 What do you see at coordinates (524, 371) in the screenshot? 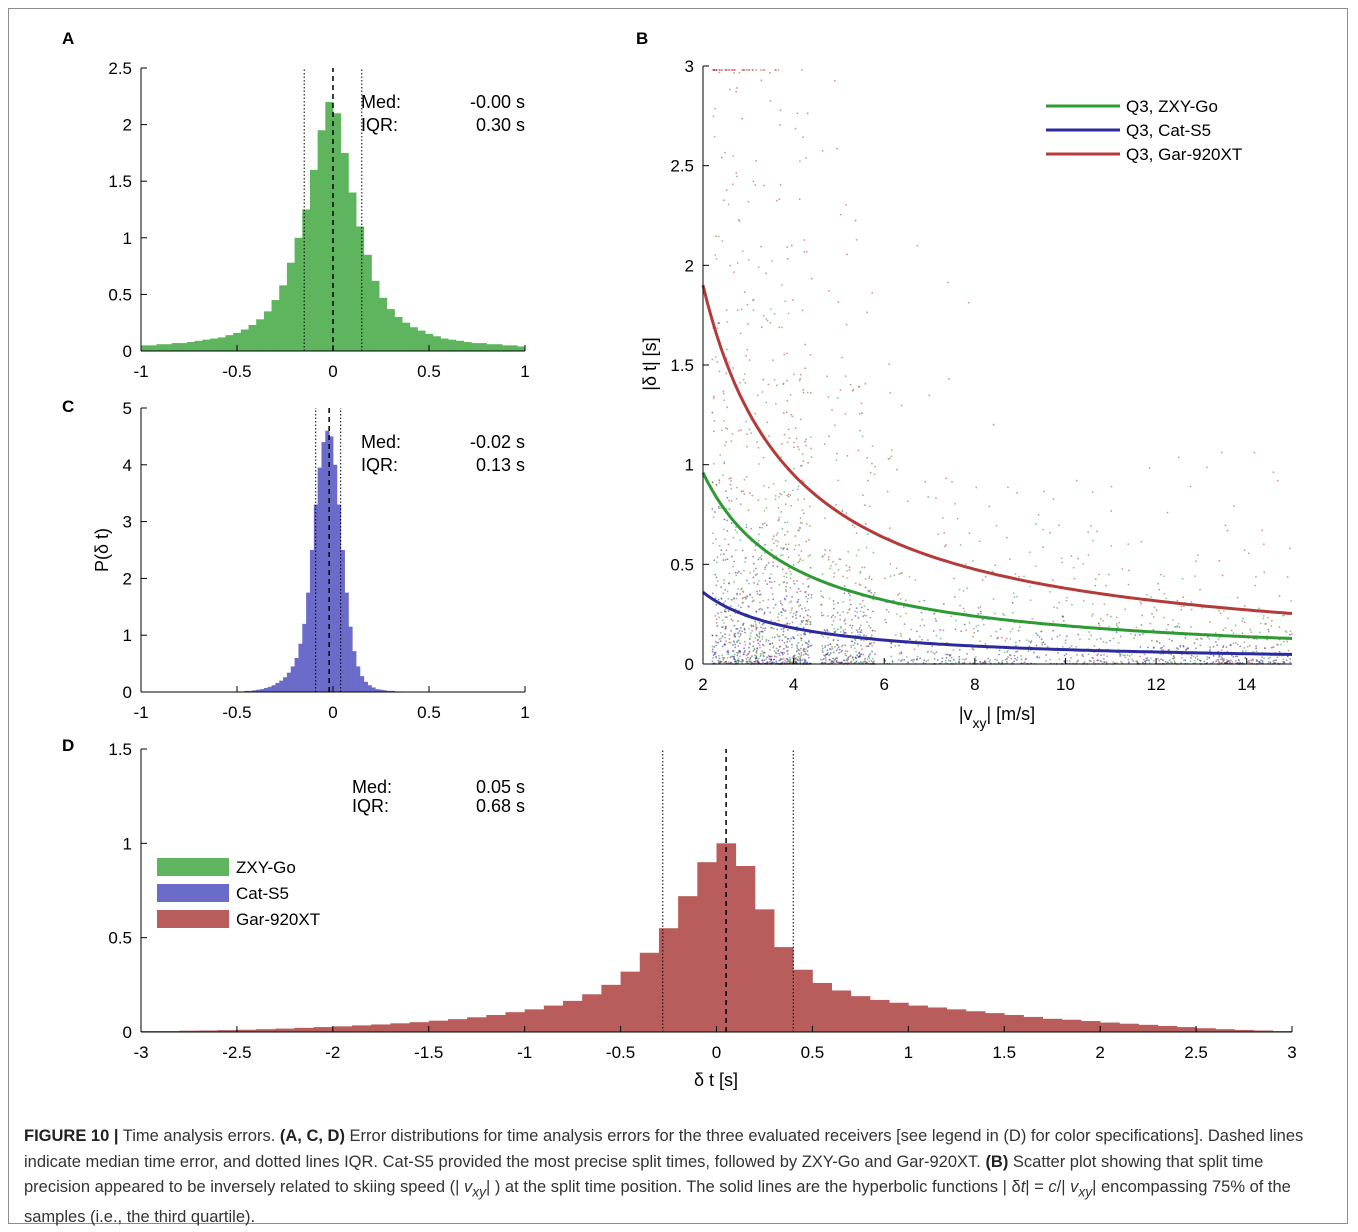
I see `x-tick-label: 1` at bounding box center [524, 371].